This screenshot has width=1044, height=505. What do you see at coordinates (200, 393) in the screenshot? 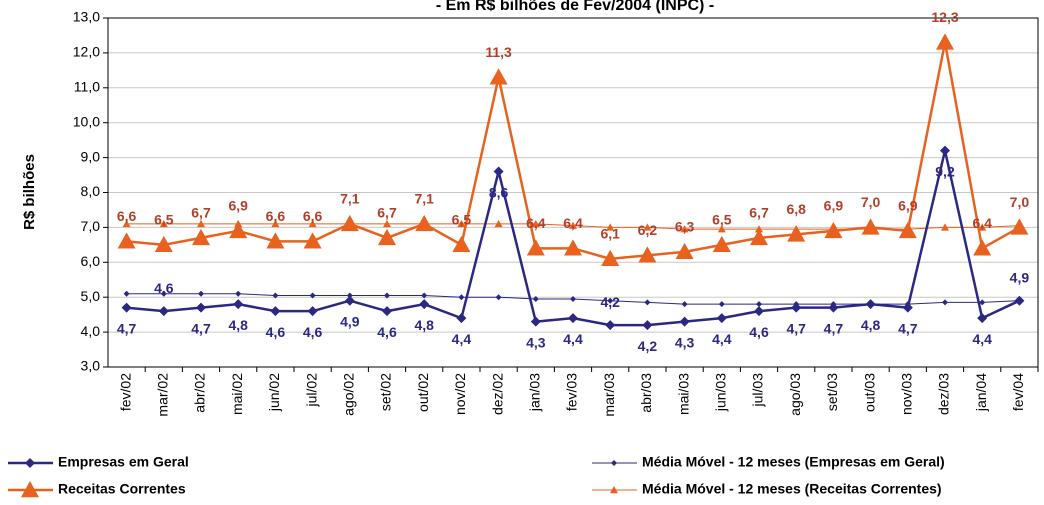
I see `x-tick-label: abr/02` at bounding box center [200, 393].